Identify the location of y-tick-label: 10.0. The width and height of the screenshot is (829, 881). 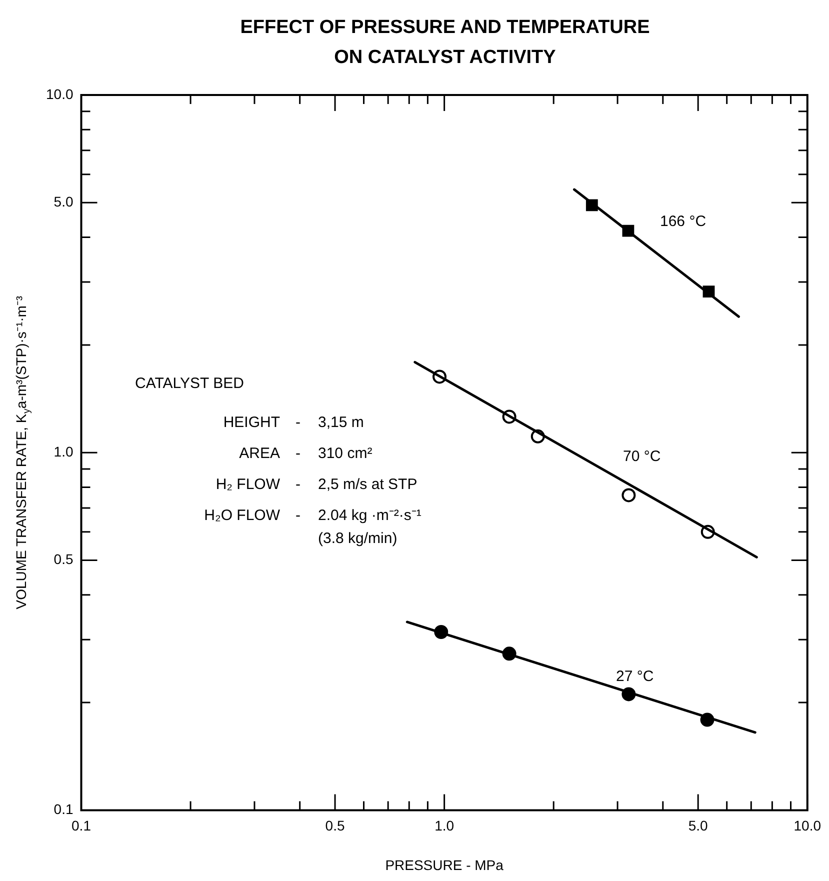
(60, 94).